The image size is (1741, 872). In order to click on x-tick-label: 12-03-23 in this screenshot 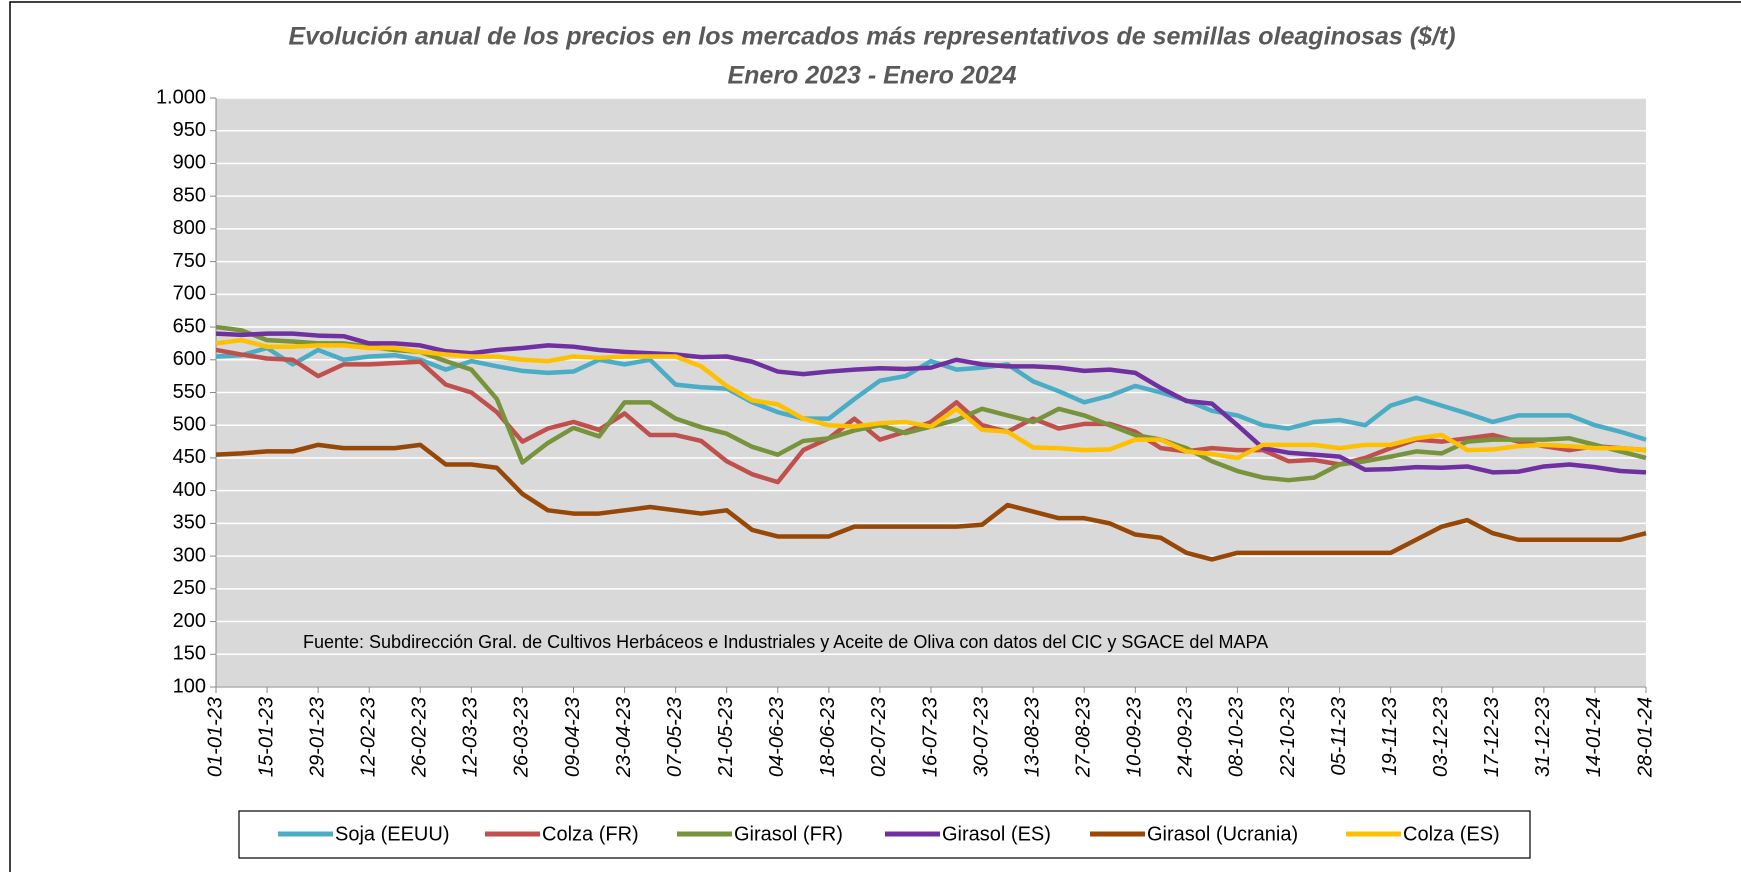, I will do `click(471, 737)`.